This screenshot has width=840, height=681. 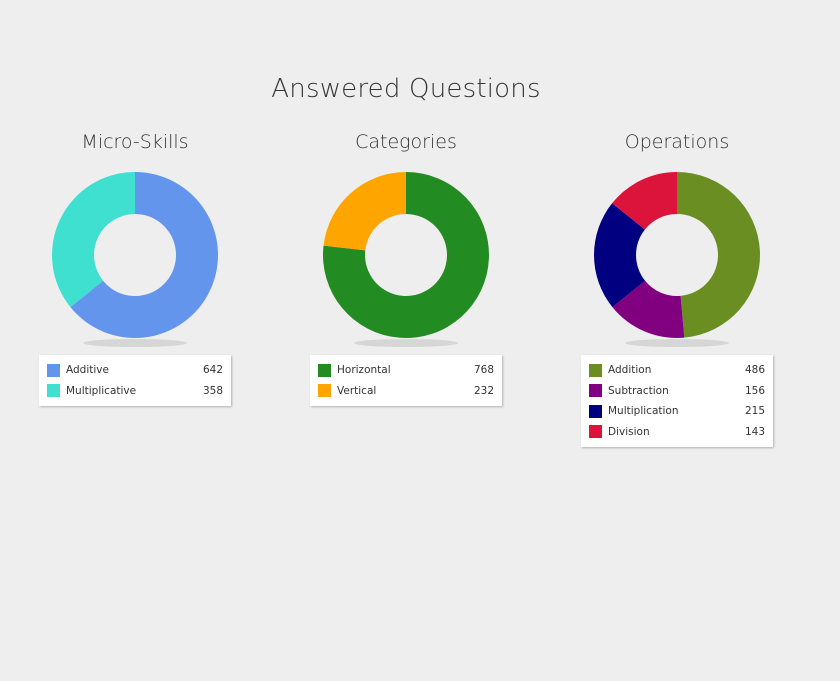 What do you see at coordinates (357, 390) in the screenshot?
I see `legend-label: Vertical` at bounding box center [357, 390].